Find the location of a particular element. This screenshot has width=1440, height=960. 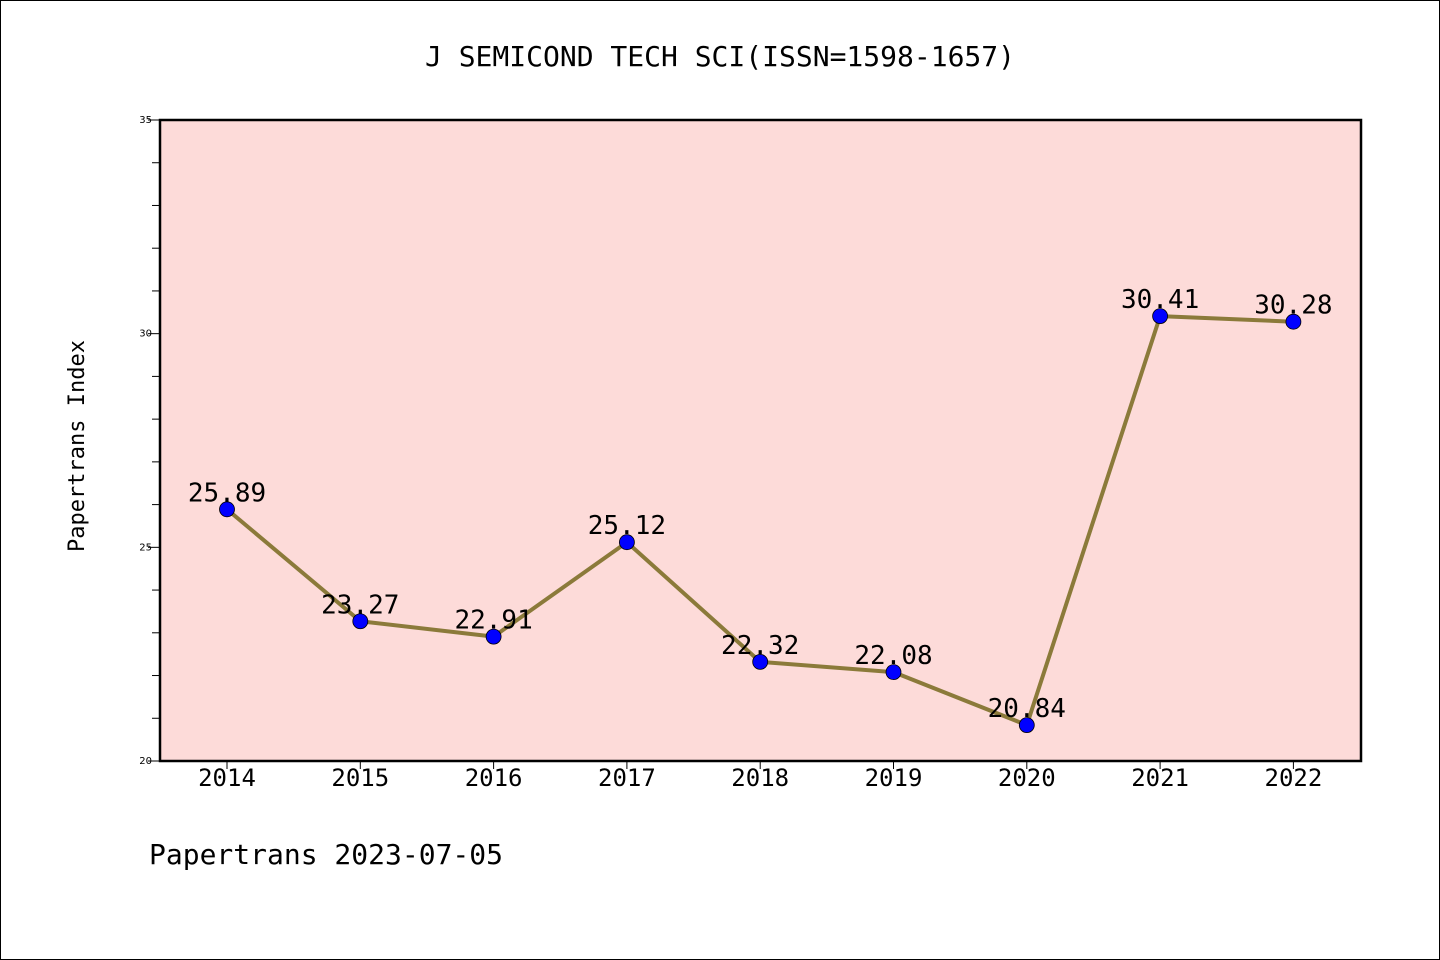

data-label: 22.32 is located at coordinates (760, 646).